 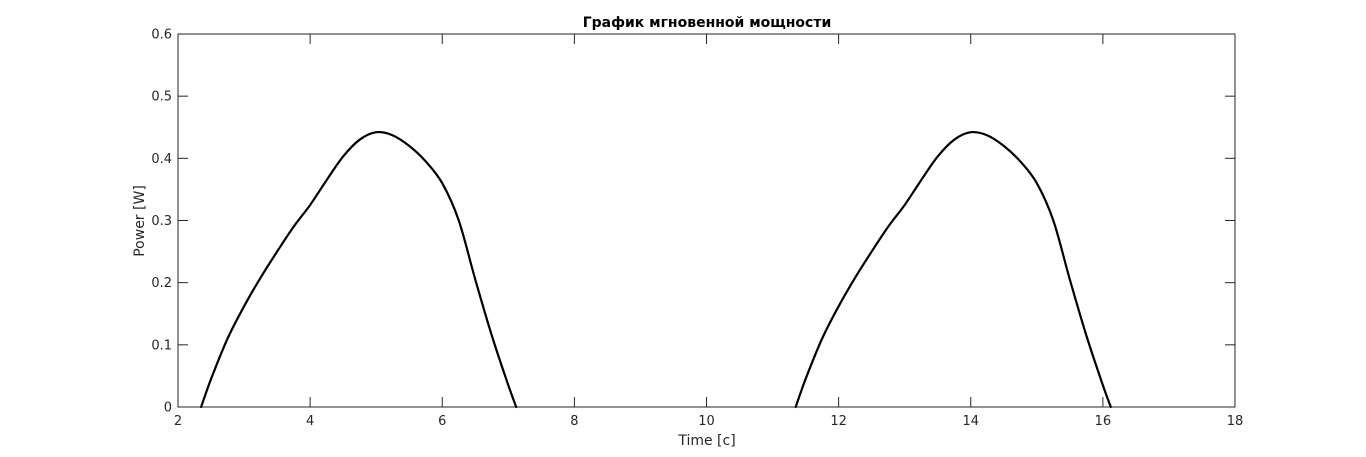 I want to click on x-tick-label: 18, so click(x=1235, y=421).